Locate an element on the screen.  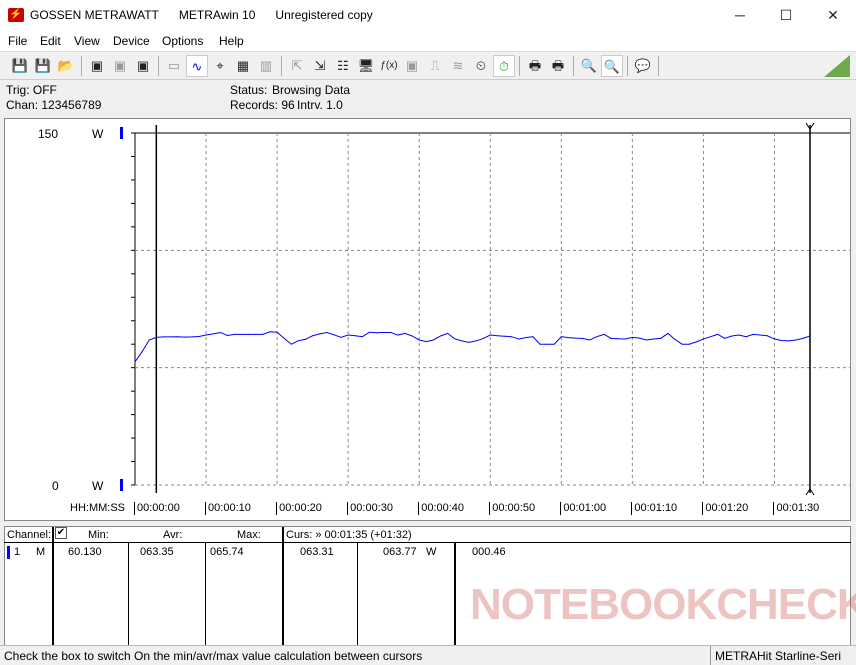
min-max-checkbox: ✔ is located at coordinates (61, 533).